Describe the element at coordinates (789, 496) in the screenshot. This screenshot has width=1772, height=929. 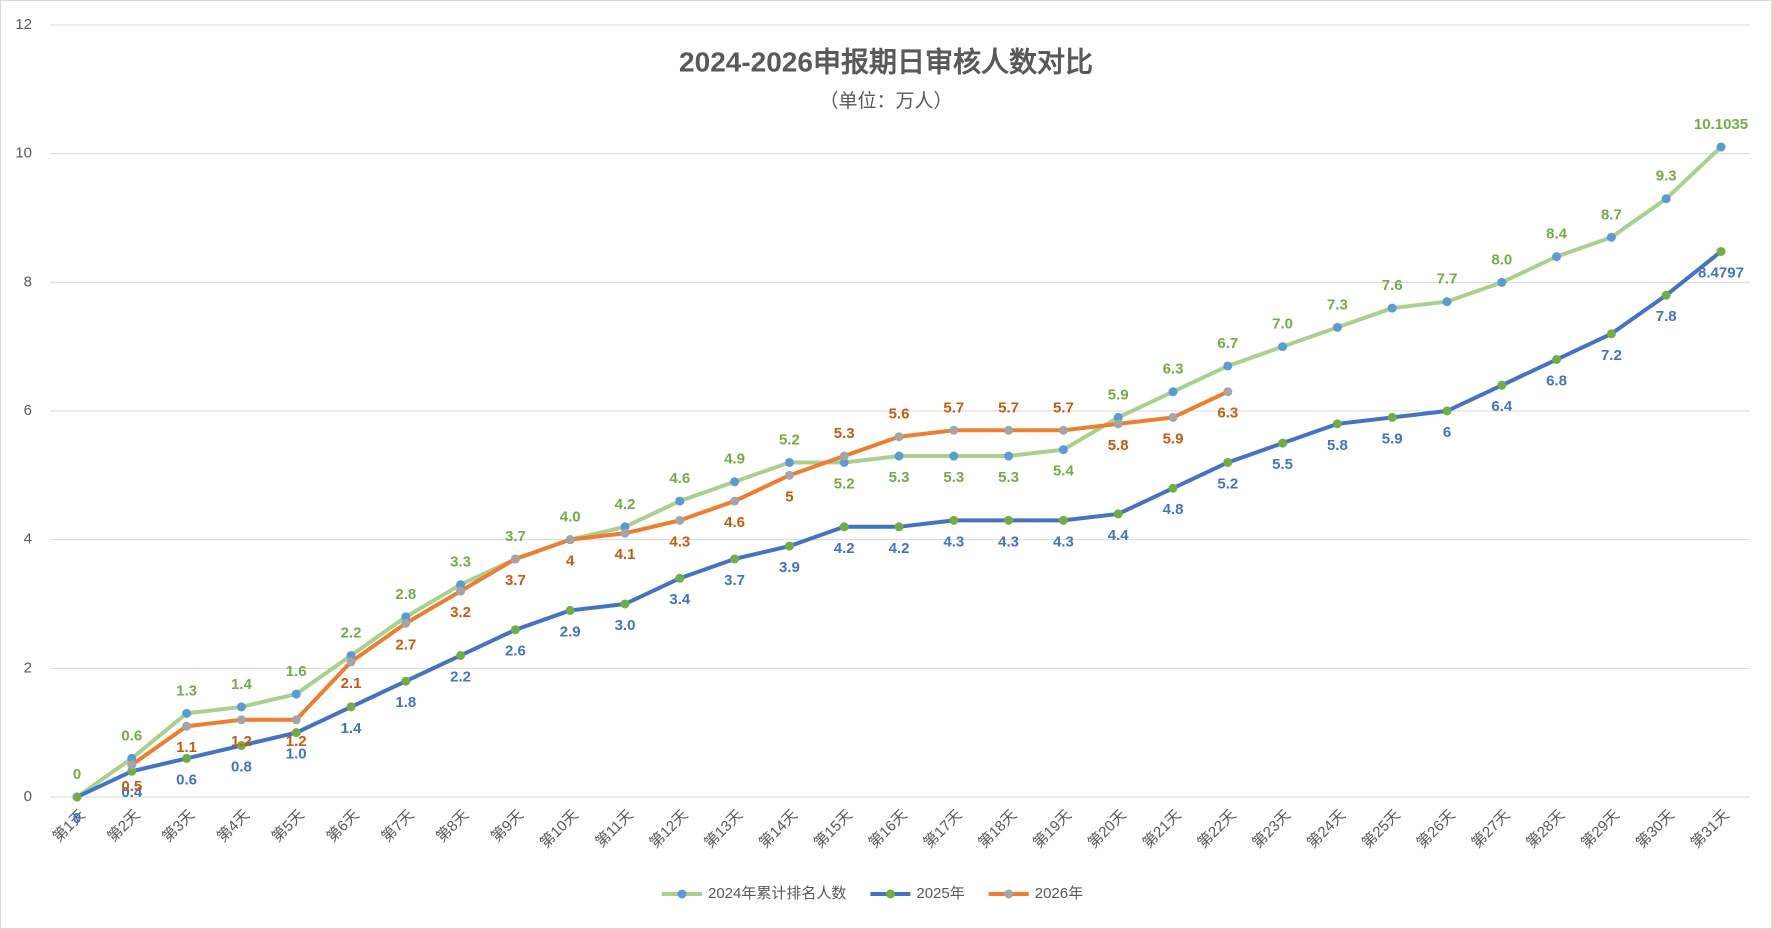
I see `data-label: 5` at that location.